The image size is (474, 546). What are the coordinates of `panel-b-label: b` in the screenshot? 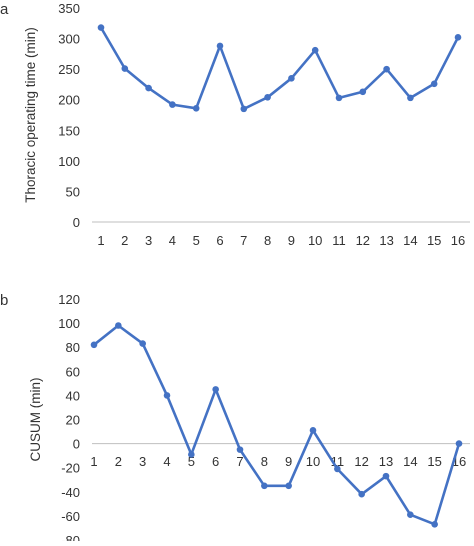 It's located at (4, 300).